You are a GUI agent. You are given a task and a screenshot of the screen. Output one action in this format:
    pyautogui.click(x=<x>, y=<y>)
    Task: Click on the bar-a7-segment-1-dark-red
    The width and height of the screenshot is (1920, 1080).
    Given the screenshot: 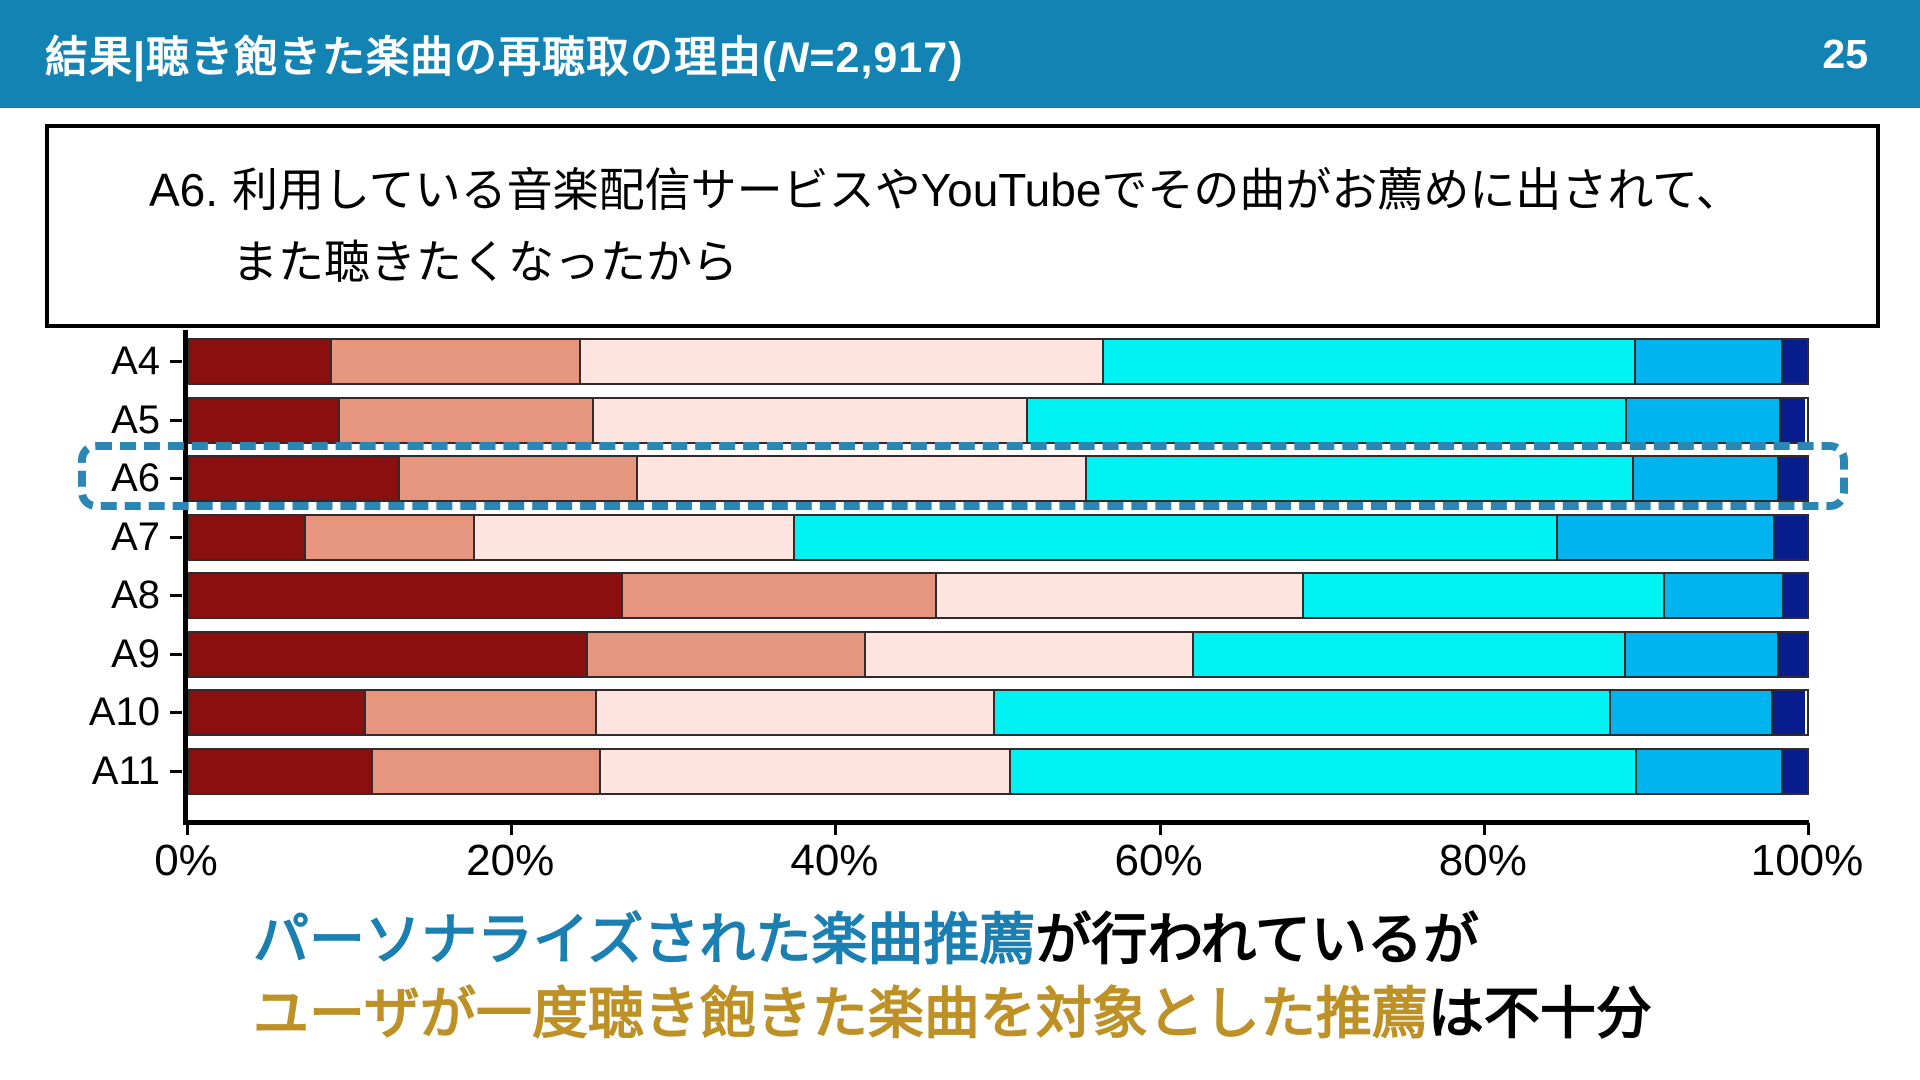 What is the action you would take?
    pyautogui.click(x=248, y=537)
    